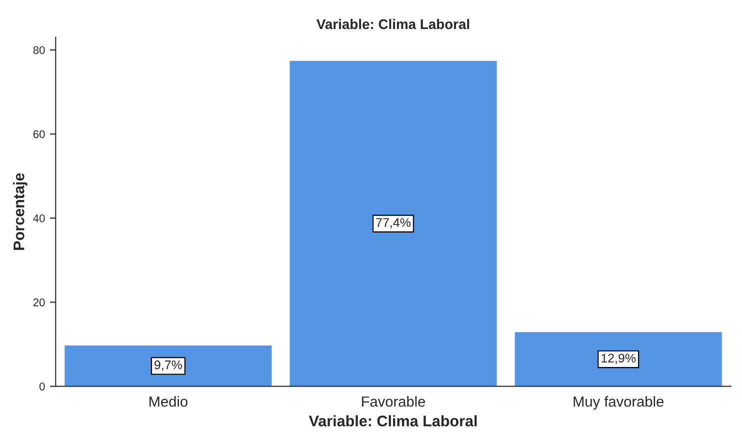  Describe the element at coordinates (394, 401) in the screenshot. I see `x-tick-label: Favorable` at that location.